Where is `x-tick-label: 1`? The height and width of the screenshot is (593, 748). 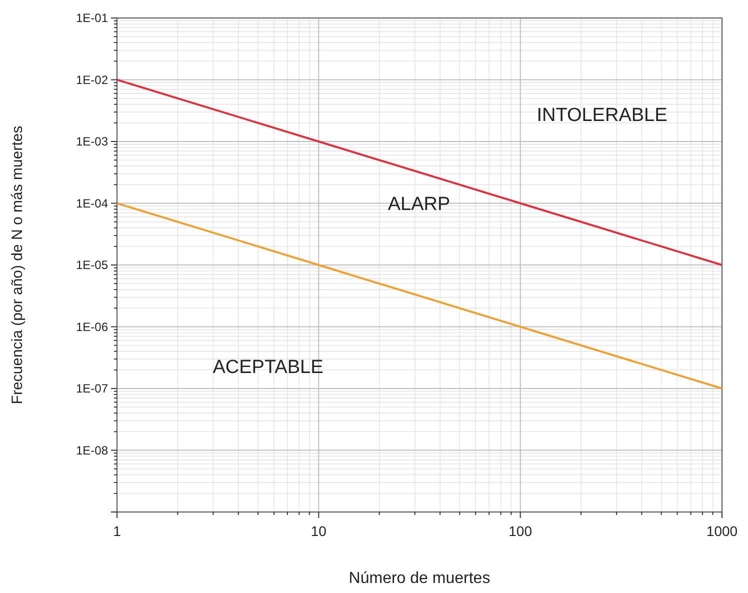 x-tick-label: 1 is located at coordinates (117, 531).